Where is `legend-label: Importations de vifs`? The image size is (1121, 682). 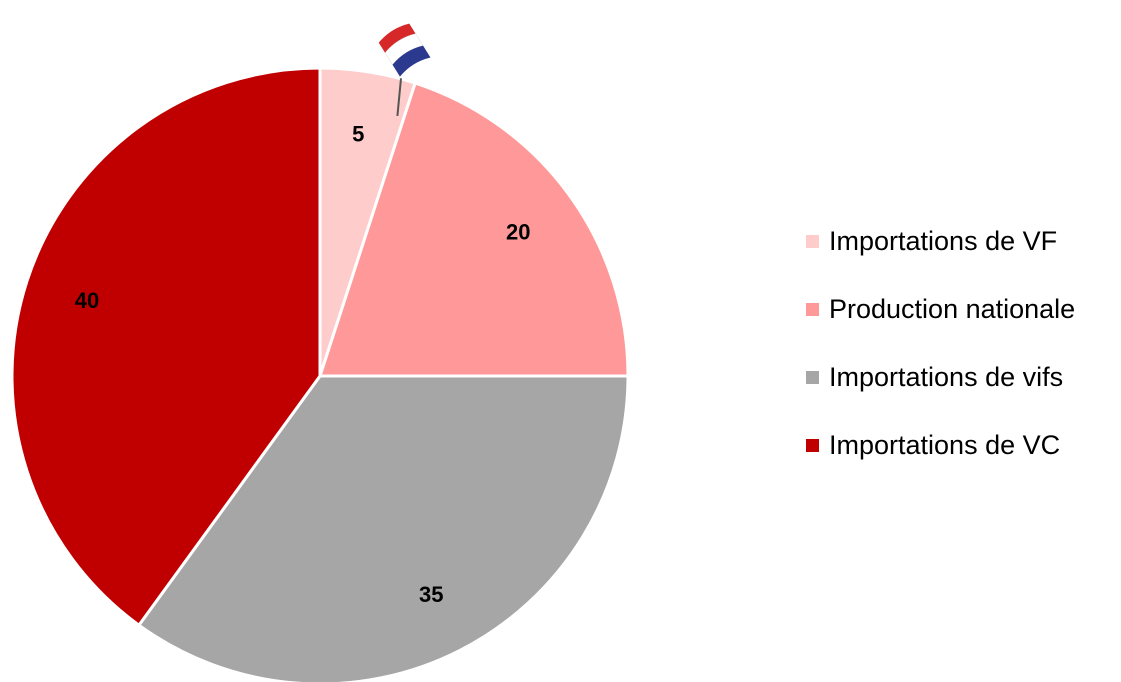
legend-label: Importations de vifs is located at coordinates (946, 376).